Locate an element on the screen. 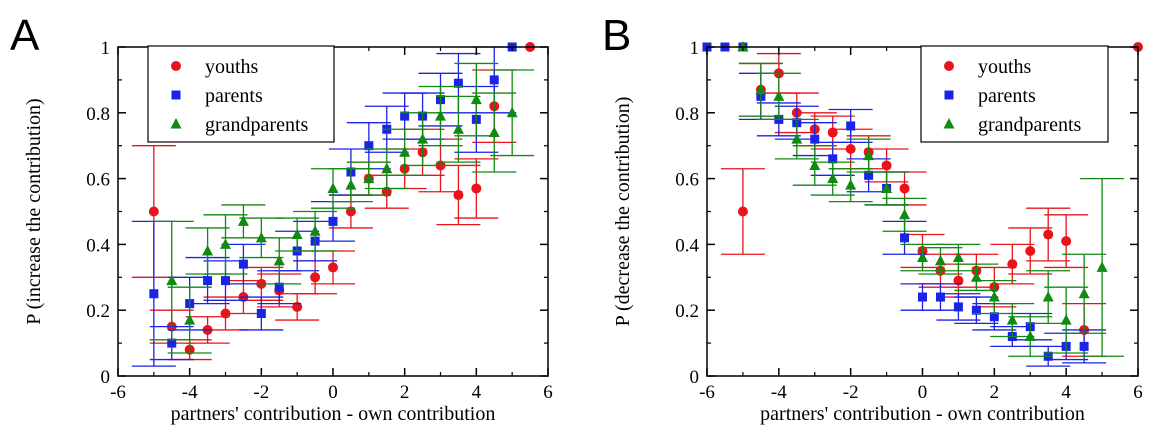  y-axis-label: P (decrease the contribution) is located at coordinates (623, 212).